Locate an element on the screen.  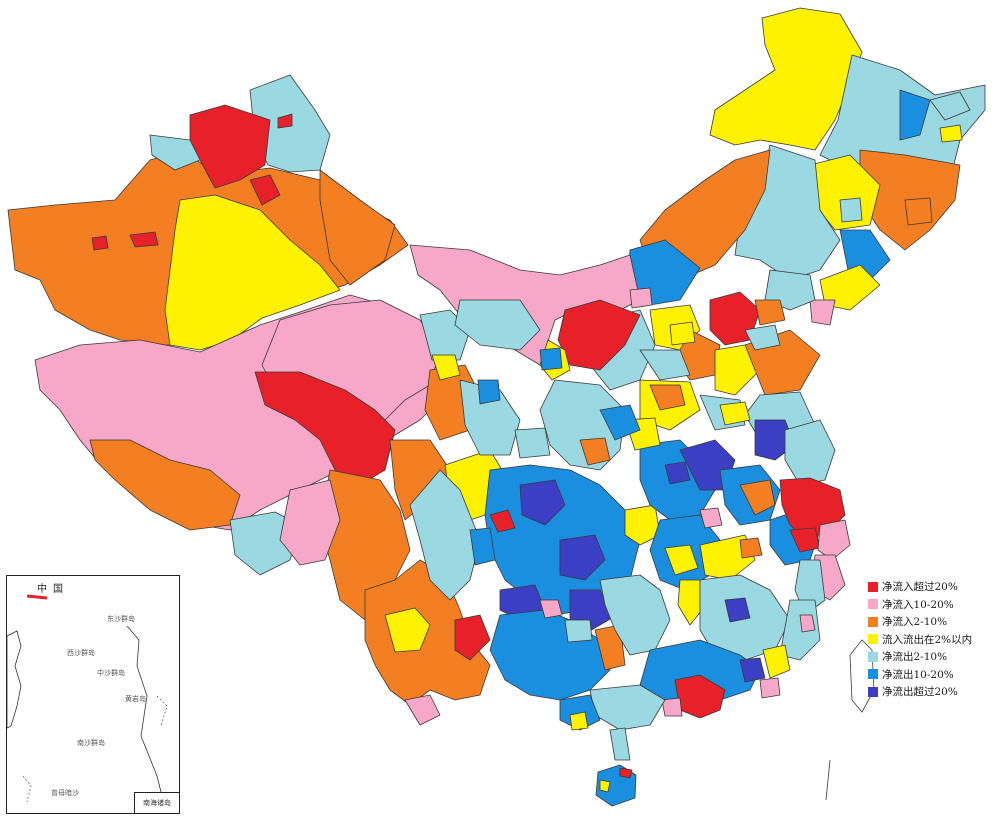
inset-title: 中国 is located at coordinates (53, 589).